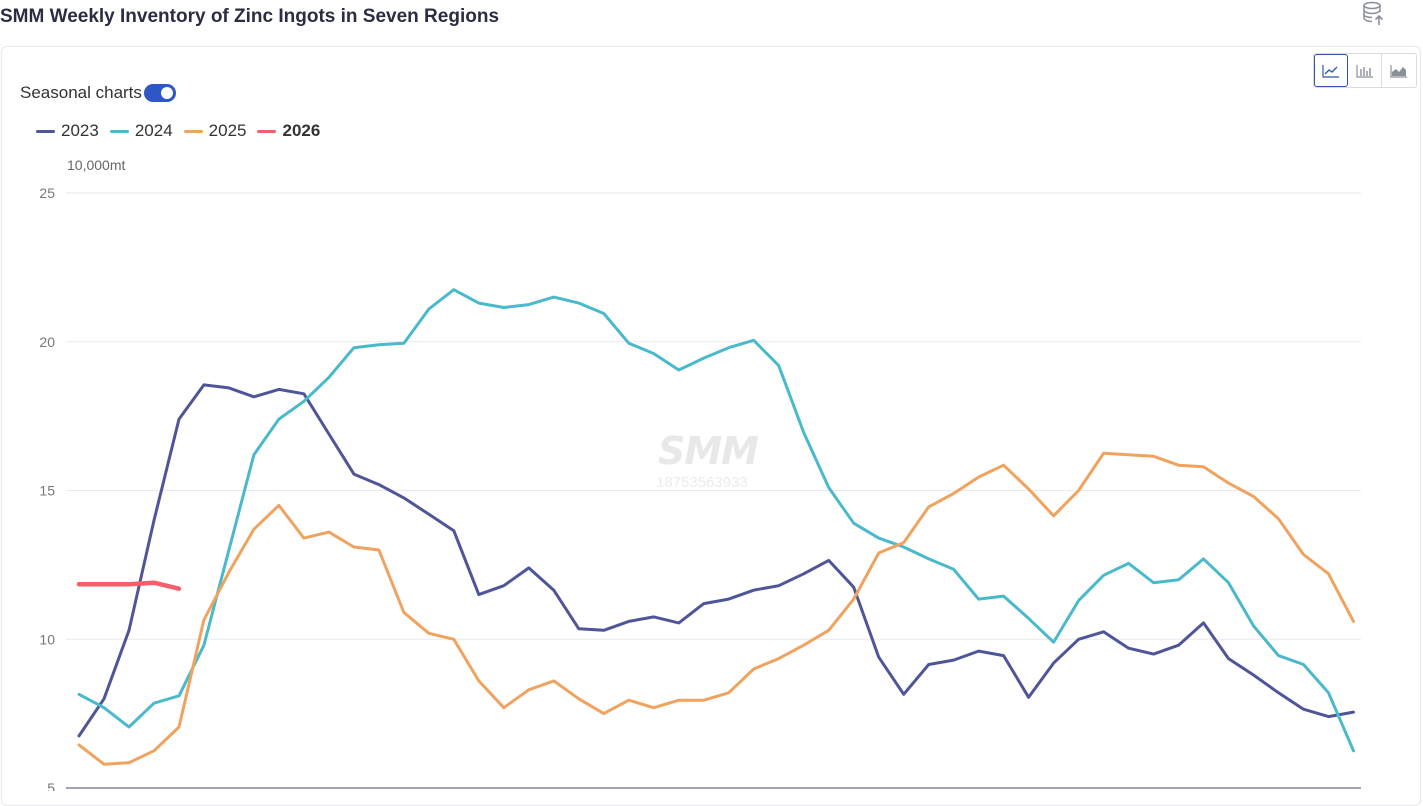  I want to click on y-tick-label: 10, so click(47, 639).